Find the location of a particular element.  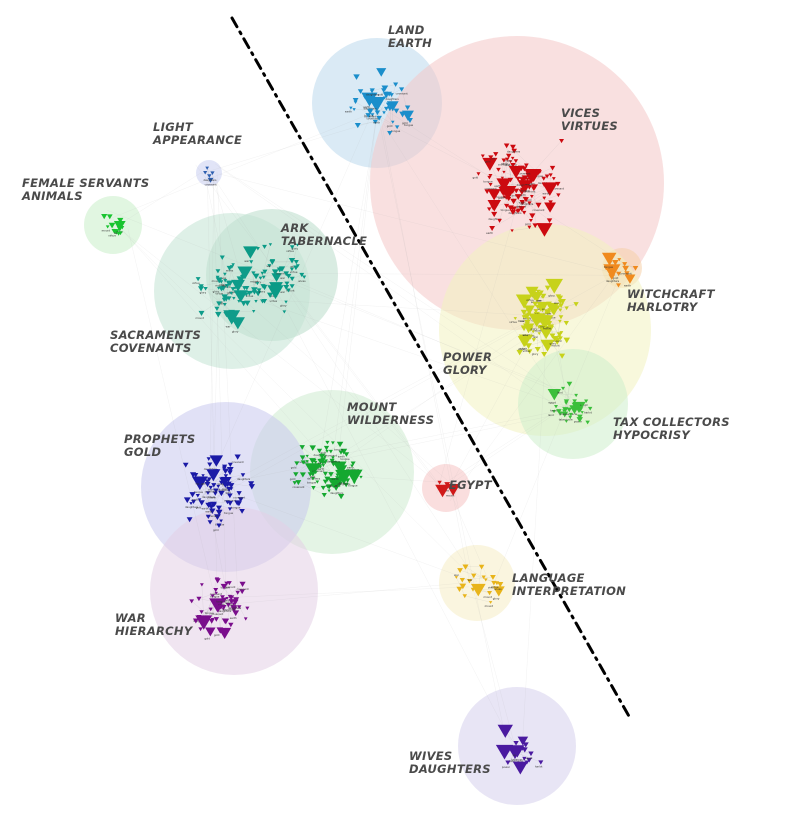

cluster-label-line: DAUGHTERS is located at coordinates (450, 769).